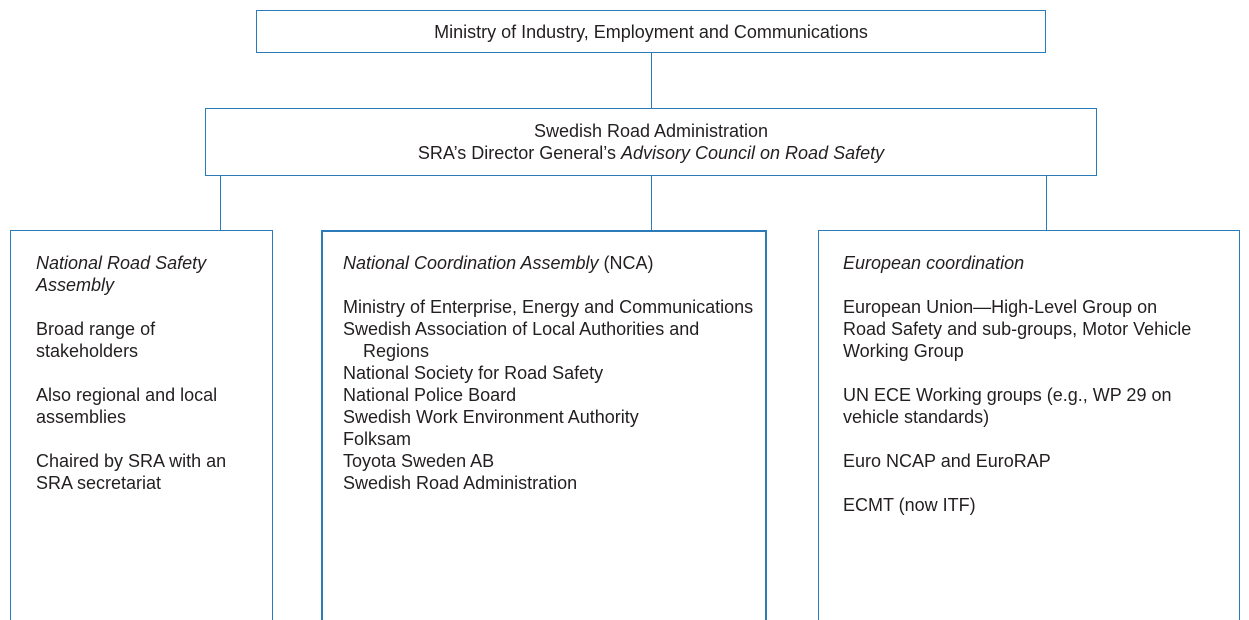  I want to click on column-title-suffix: (NCA), so click(626, 263).